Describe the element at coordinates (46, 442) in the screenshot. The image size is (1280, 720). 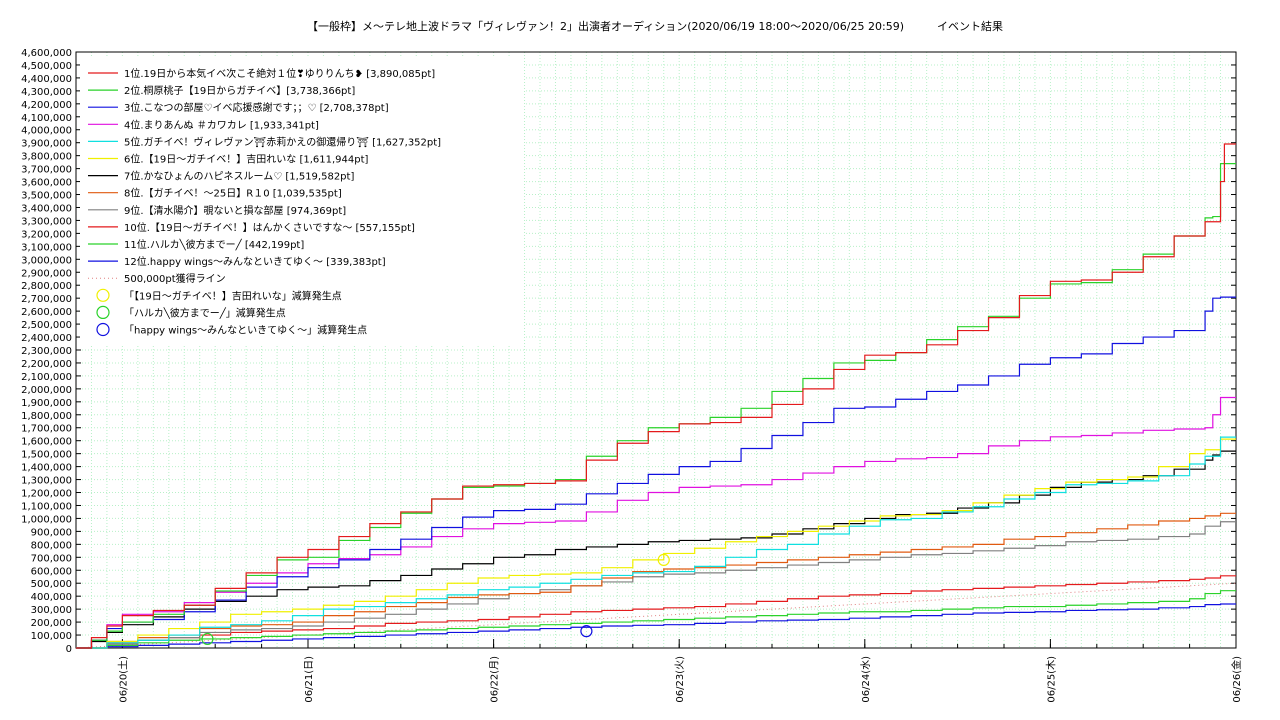
I see `y-tick-label: 1,600,000` at that location.